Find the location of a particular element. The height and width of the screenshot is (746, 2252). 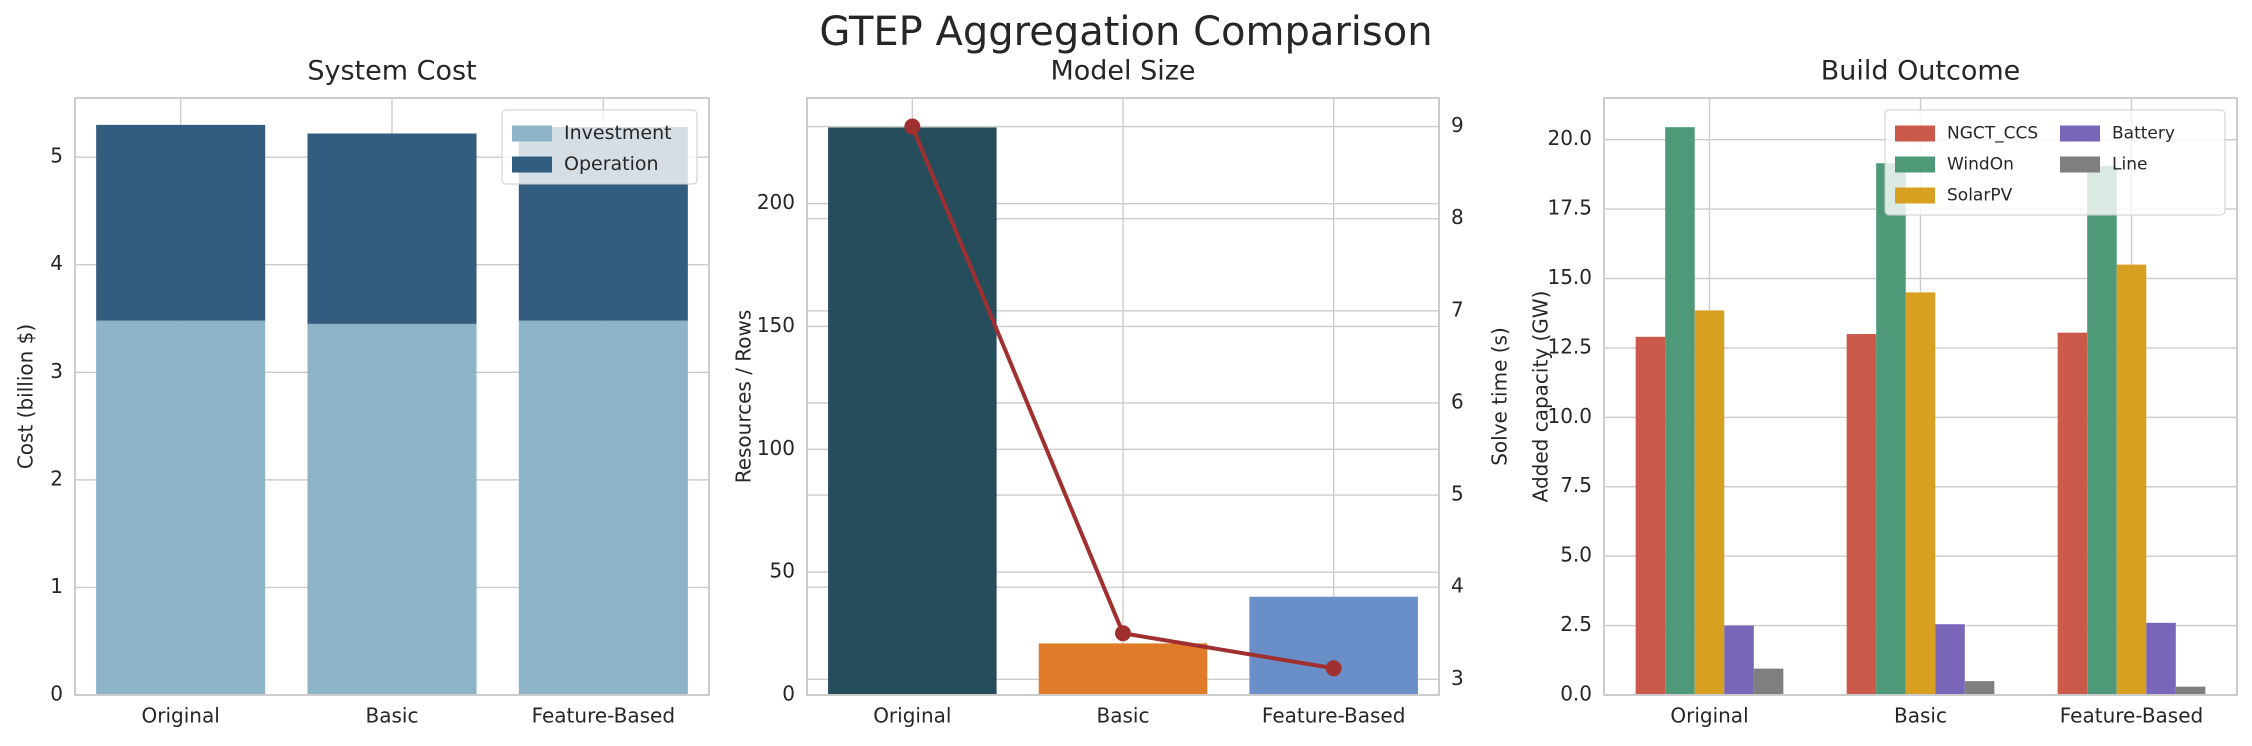

y-tick-label: 50 is located at coordinates (782, 571).